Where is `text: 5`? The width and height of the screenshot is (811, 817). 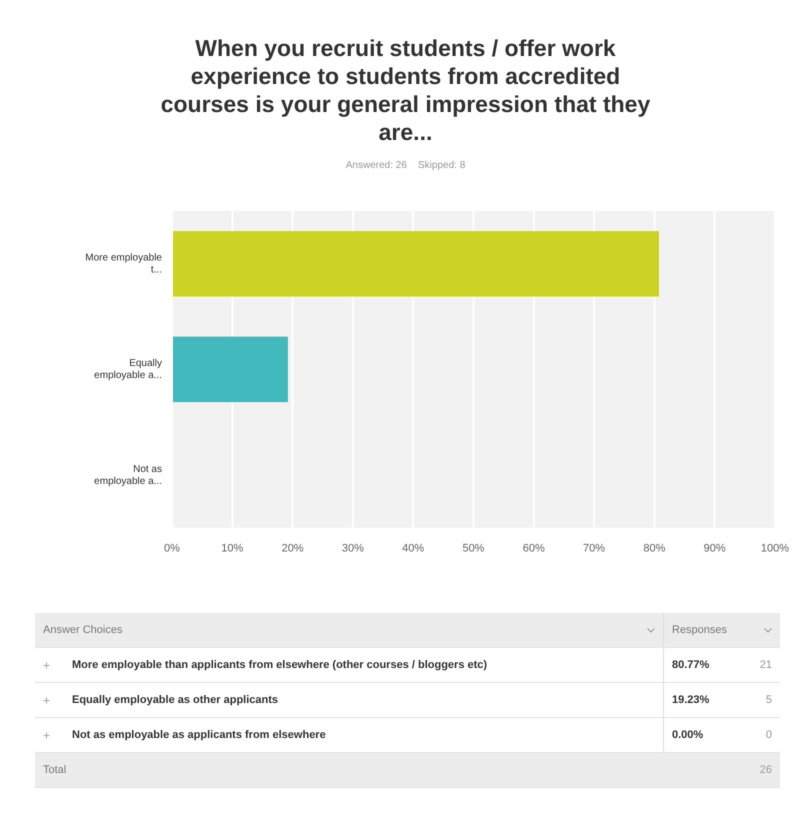
text: 5 is located at coordinates (756, 700).